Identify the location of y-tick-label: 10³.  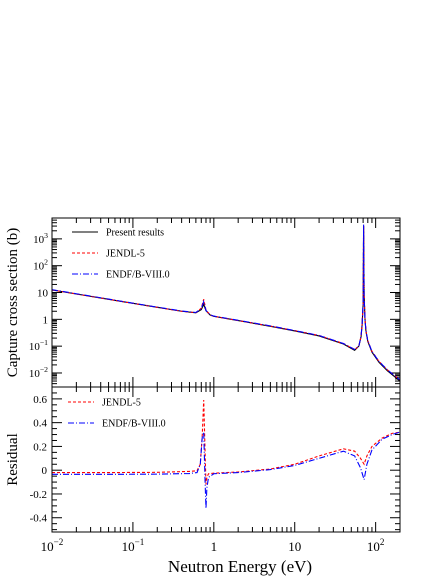
(40, 238).